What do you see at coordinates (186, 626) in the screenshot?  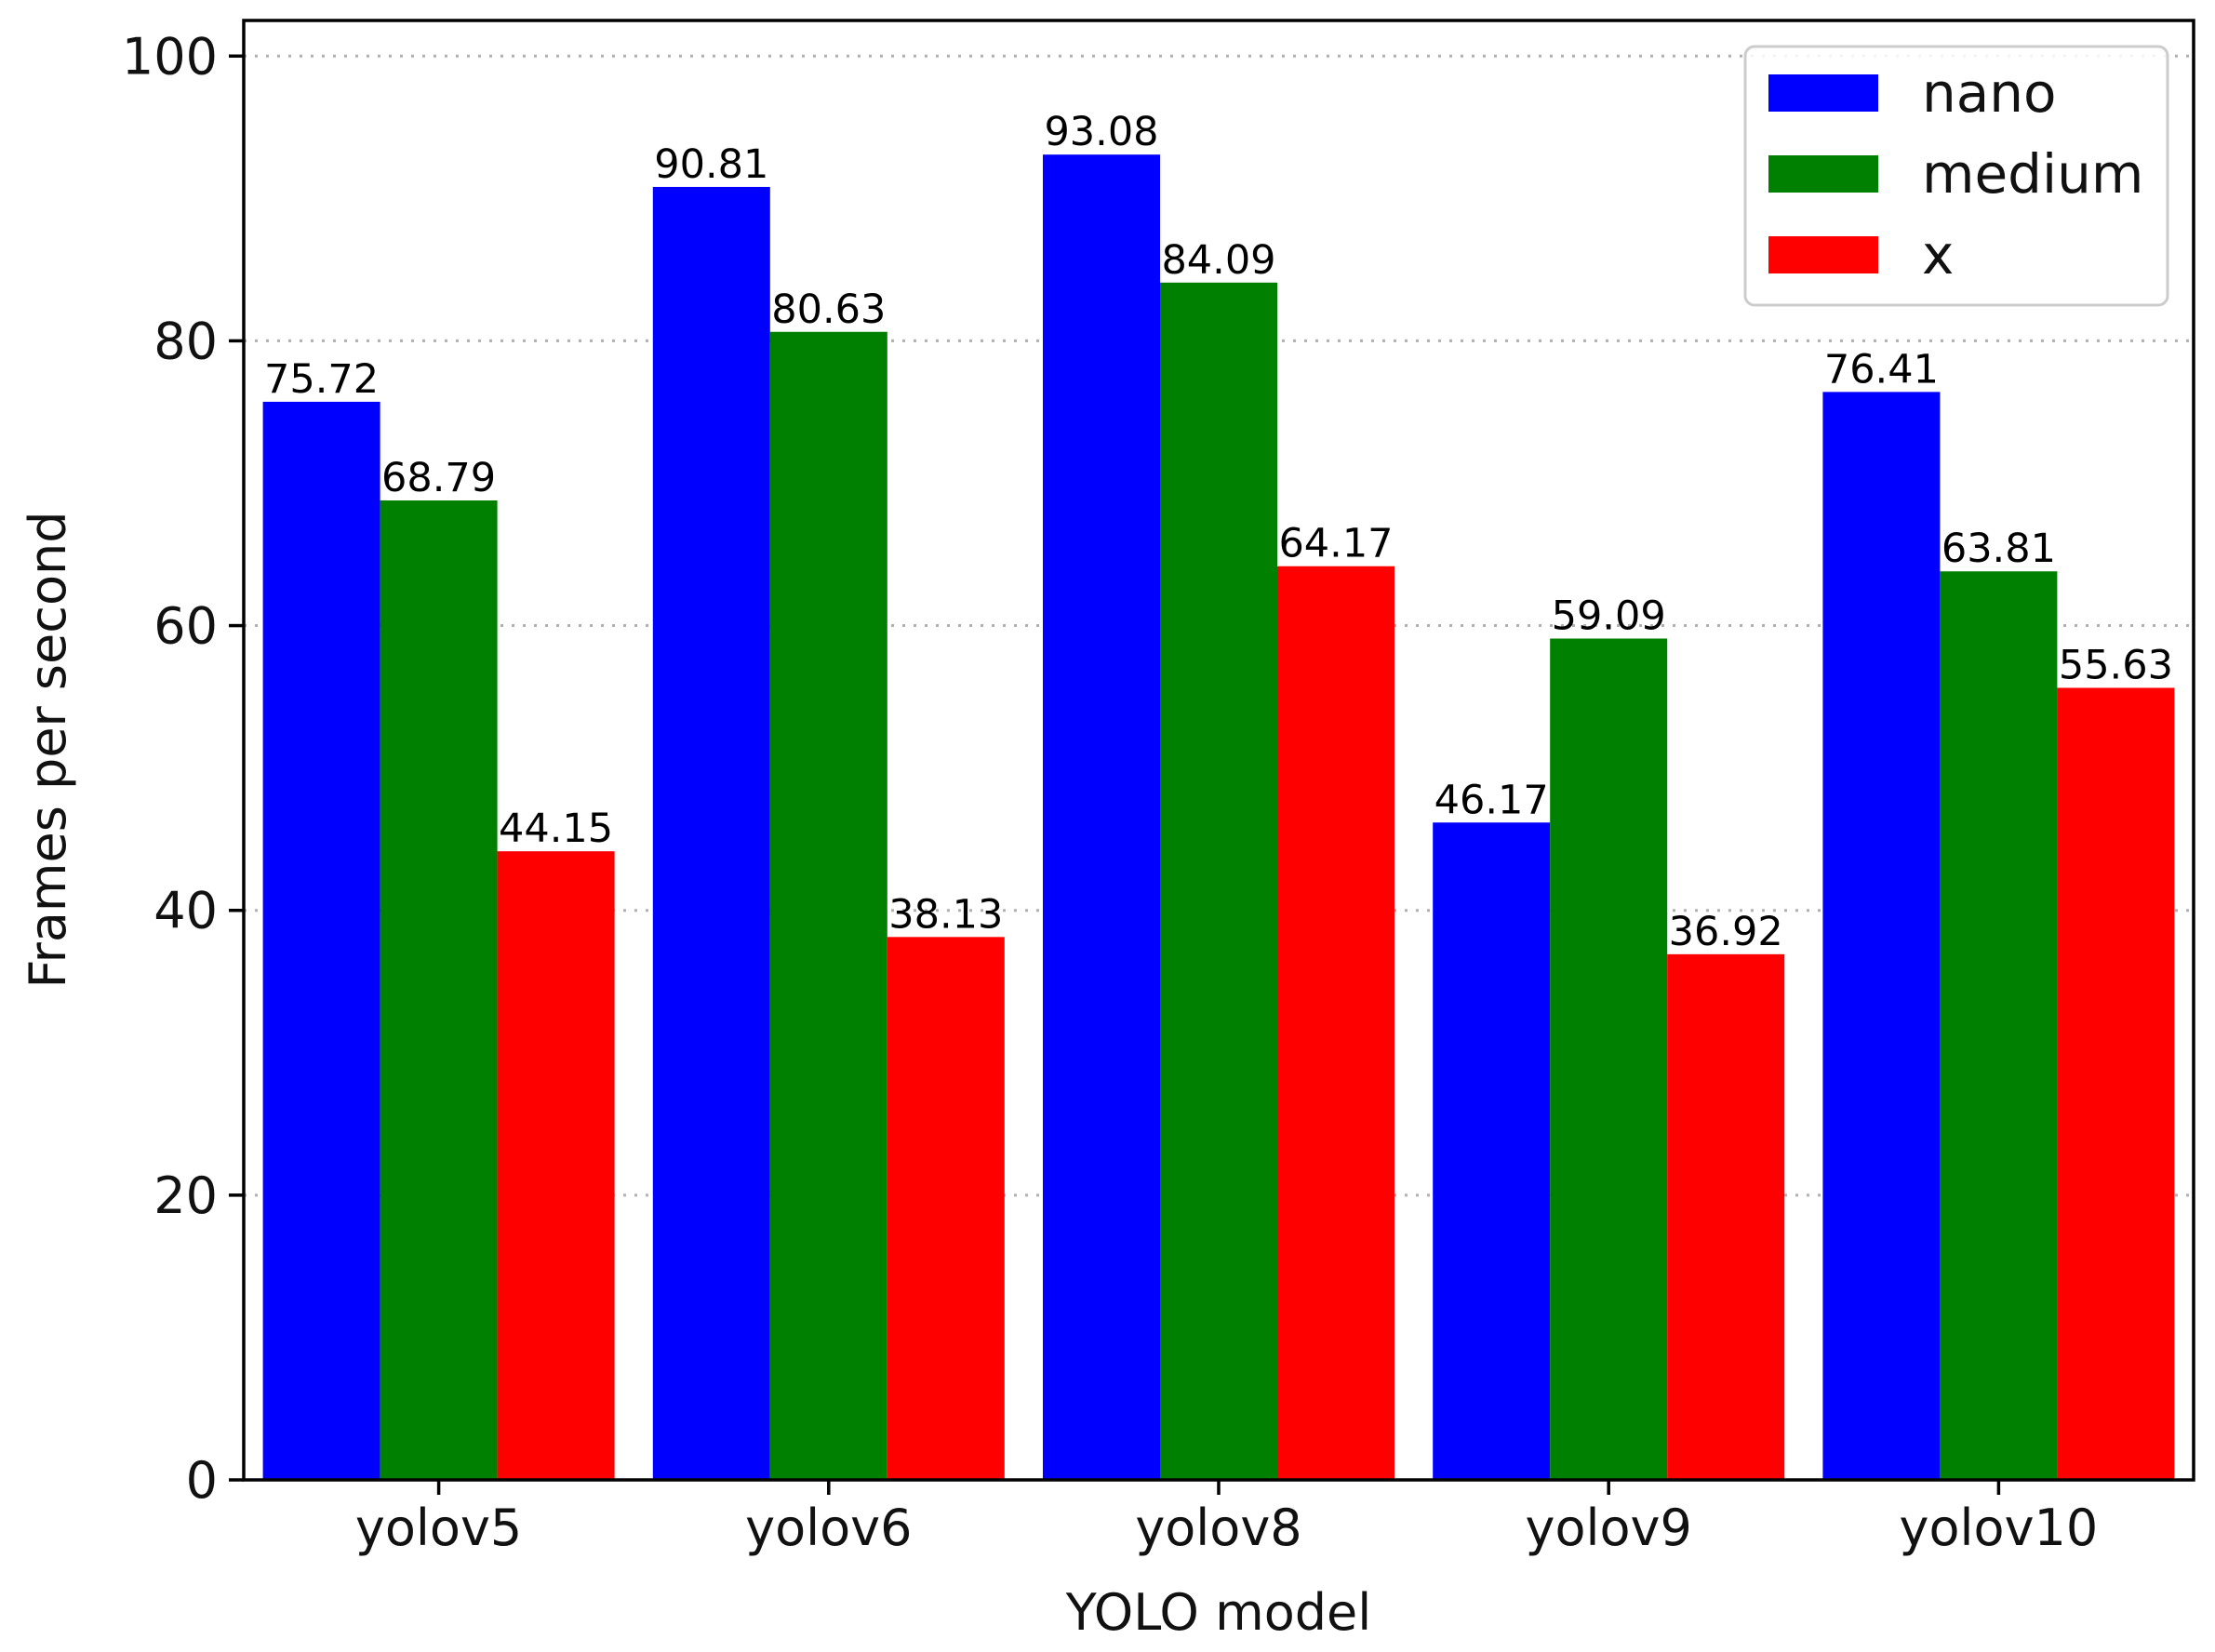 I see `y-tick-label: 60` at bounding box center [186, 626].